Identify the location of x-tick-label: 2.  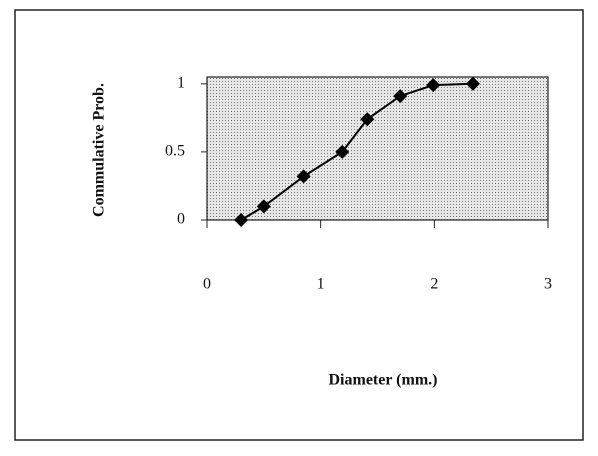
(434, 284).